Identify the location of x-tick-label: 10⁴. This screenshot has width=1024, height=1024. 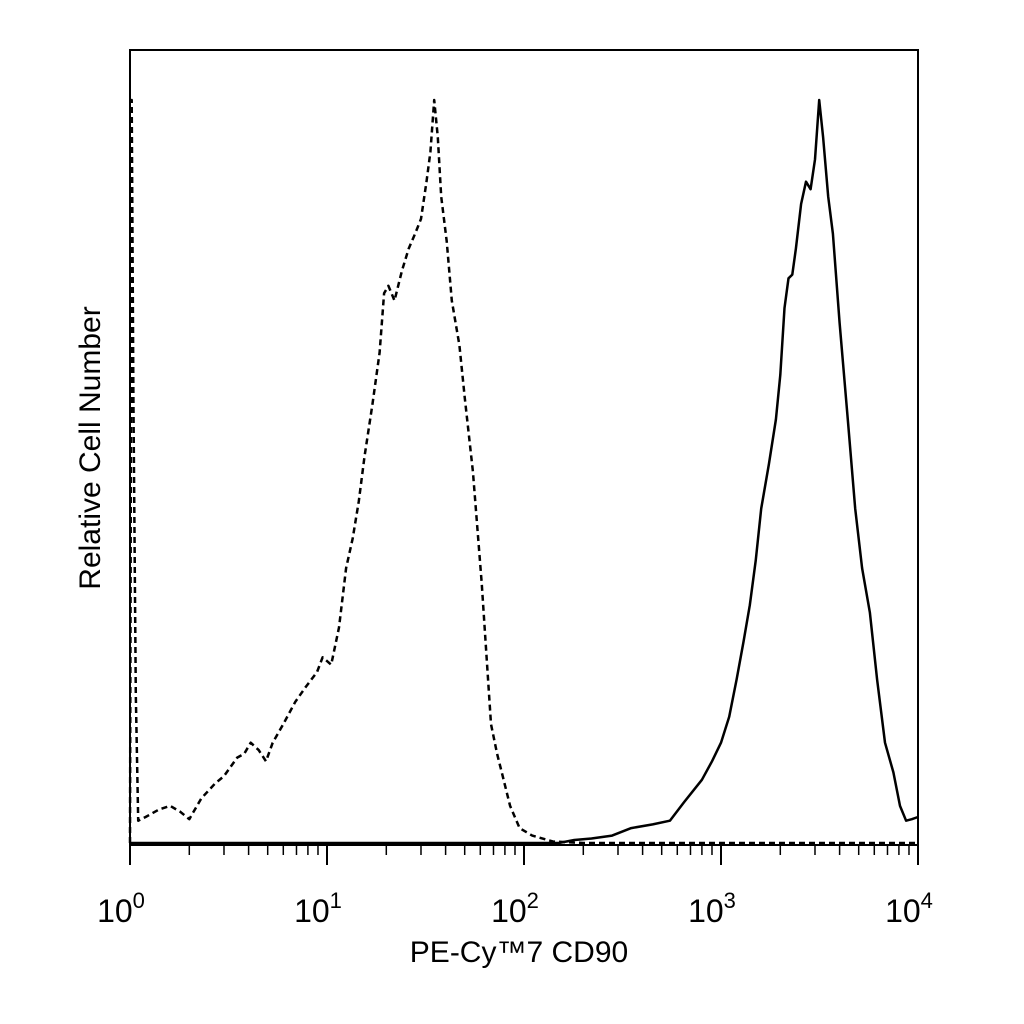
(909, 908).